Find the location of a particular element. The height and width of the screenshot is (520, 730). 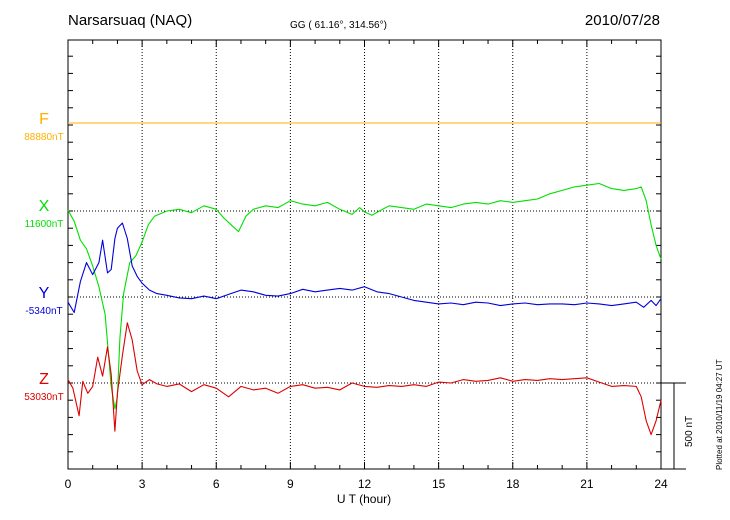

scale-bar: 500 nT is located at coordinates (678, 426).